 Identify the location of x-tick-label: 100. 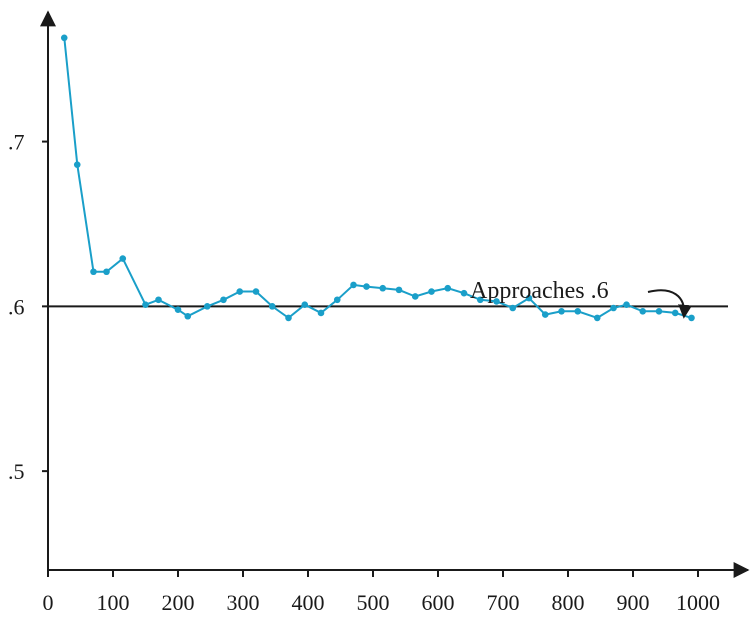
(113, 602).